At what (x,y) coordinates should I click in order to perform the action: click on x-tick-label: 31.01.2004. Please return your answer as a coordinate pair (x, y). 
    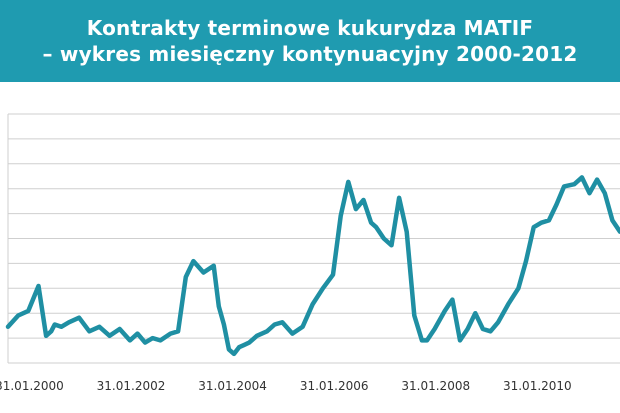
    Looking at the image, I should click on (232, 386).